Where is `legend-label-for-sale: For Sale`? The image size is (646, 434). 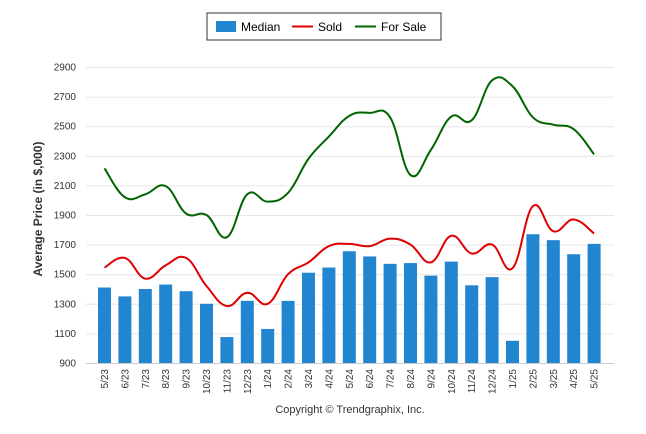 legend-label-for-sale: For Sale is located at coordinates (404, 27).